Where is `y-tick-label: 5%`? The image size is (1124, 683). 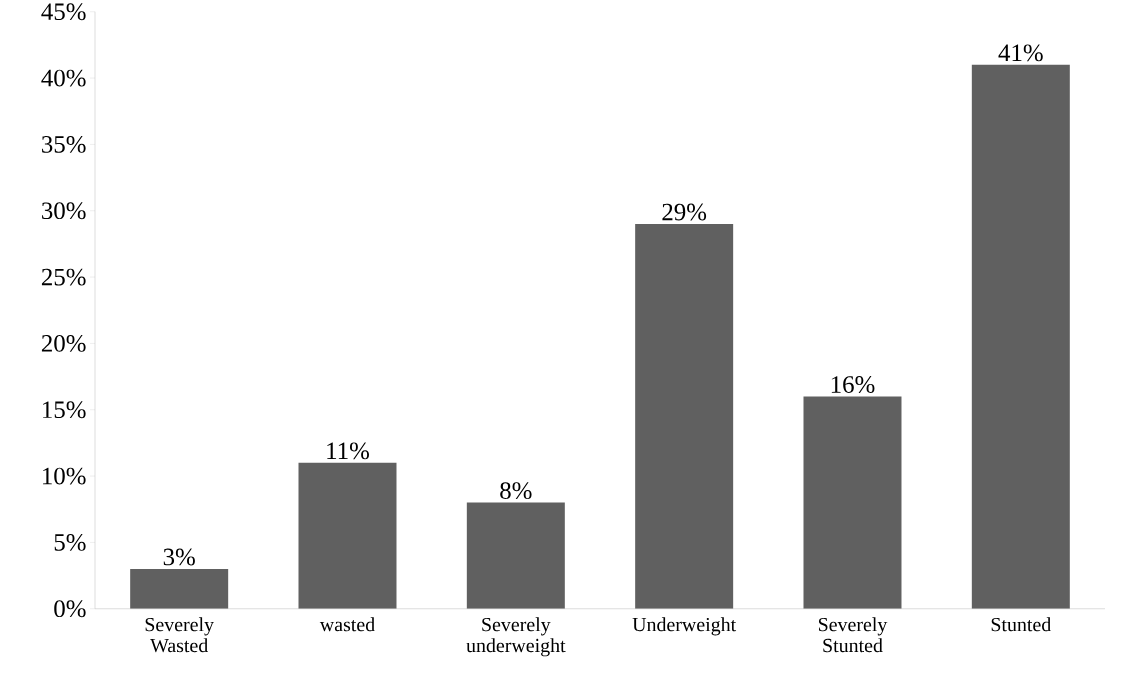
y-tick-label: 5% is located at coordinates (70, 542).